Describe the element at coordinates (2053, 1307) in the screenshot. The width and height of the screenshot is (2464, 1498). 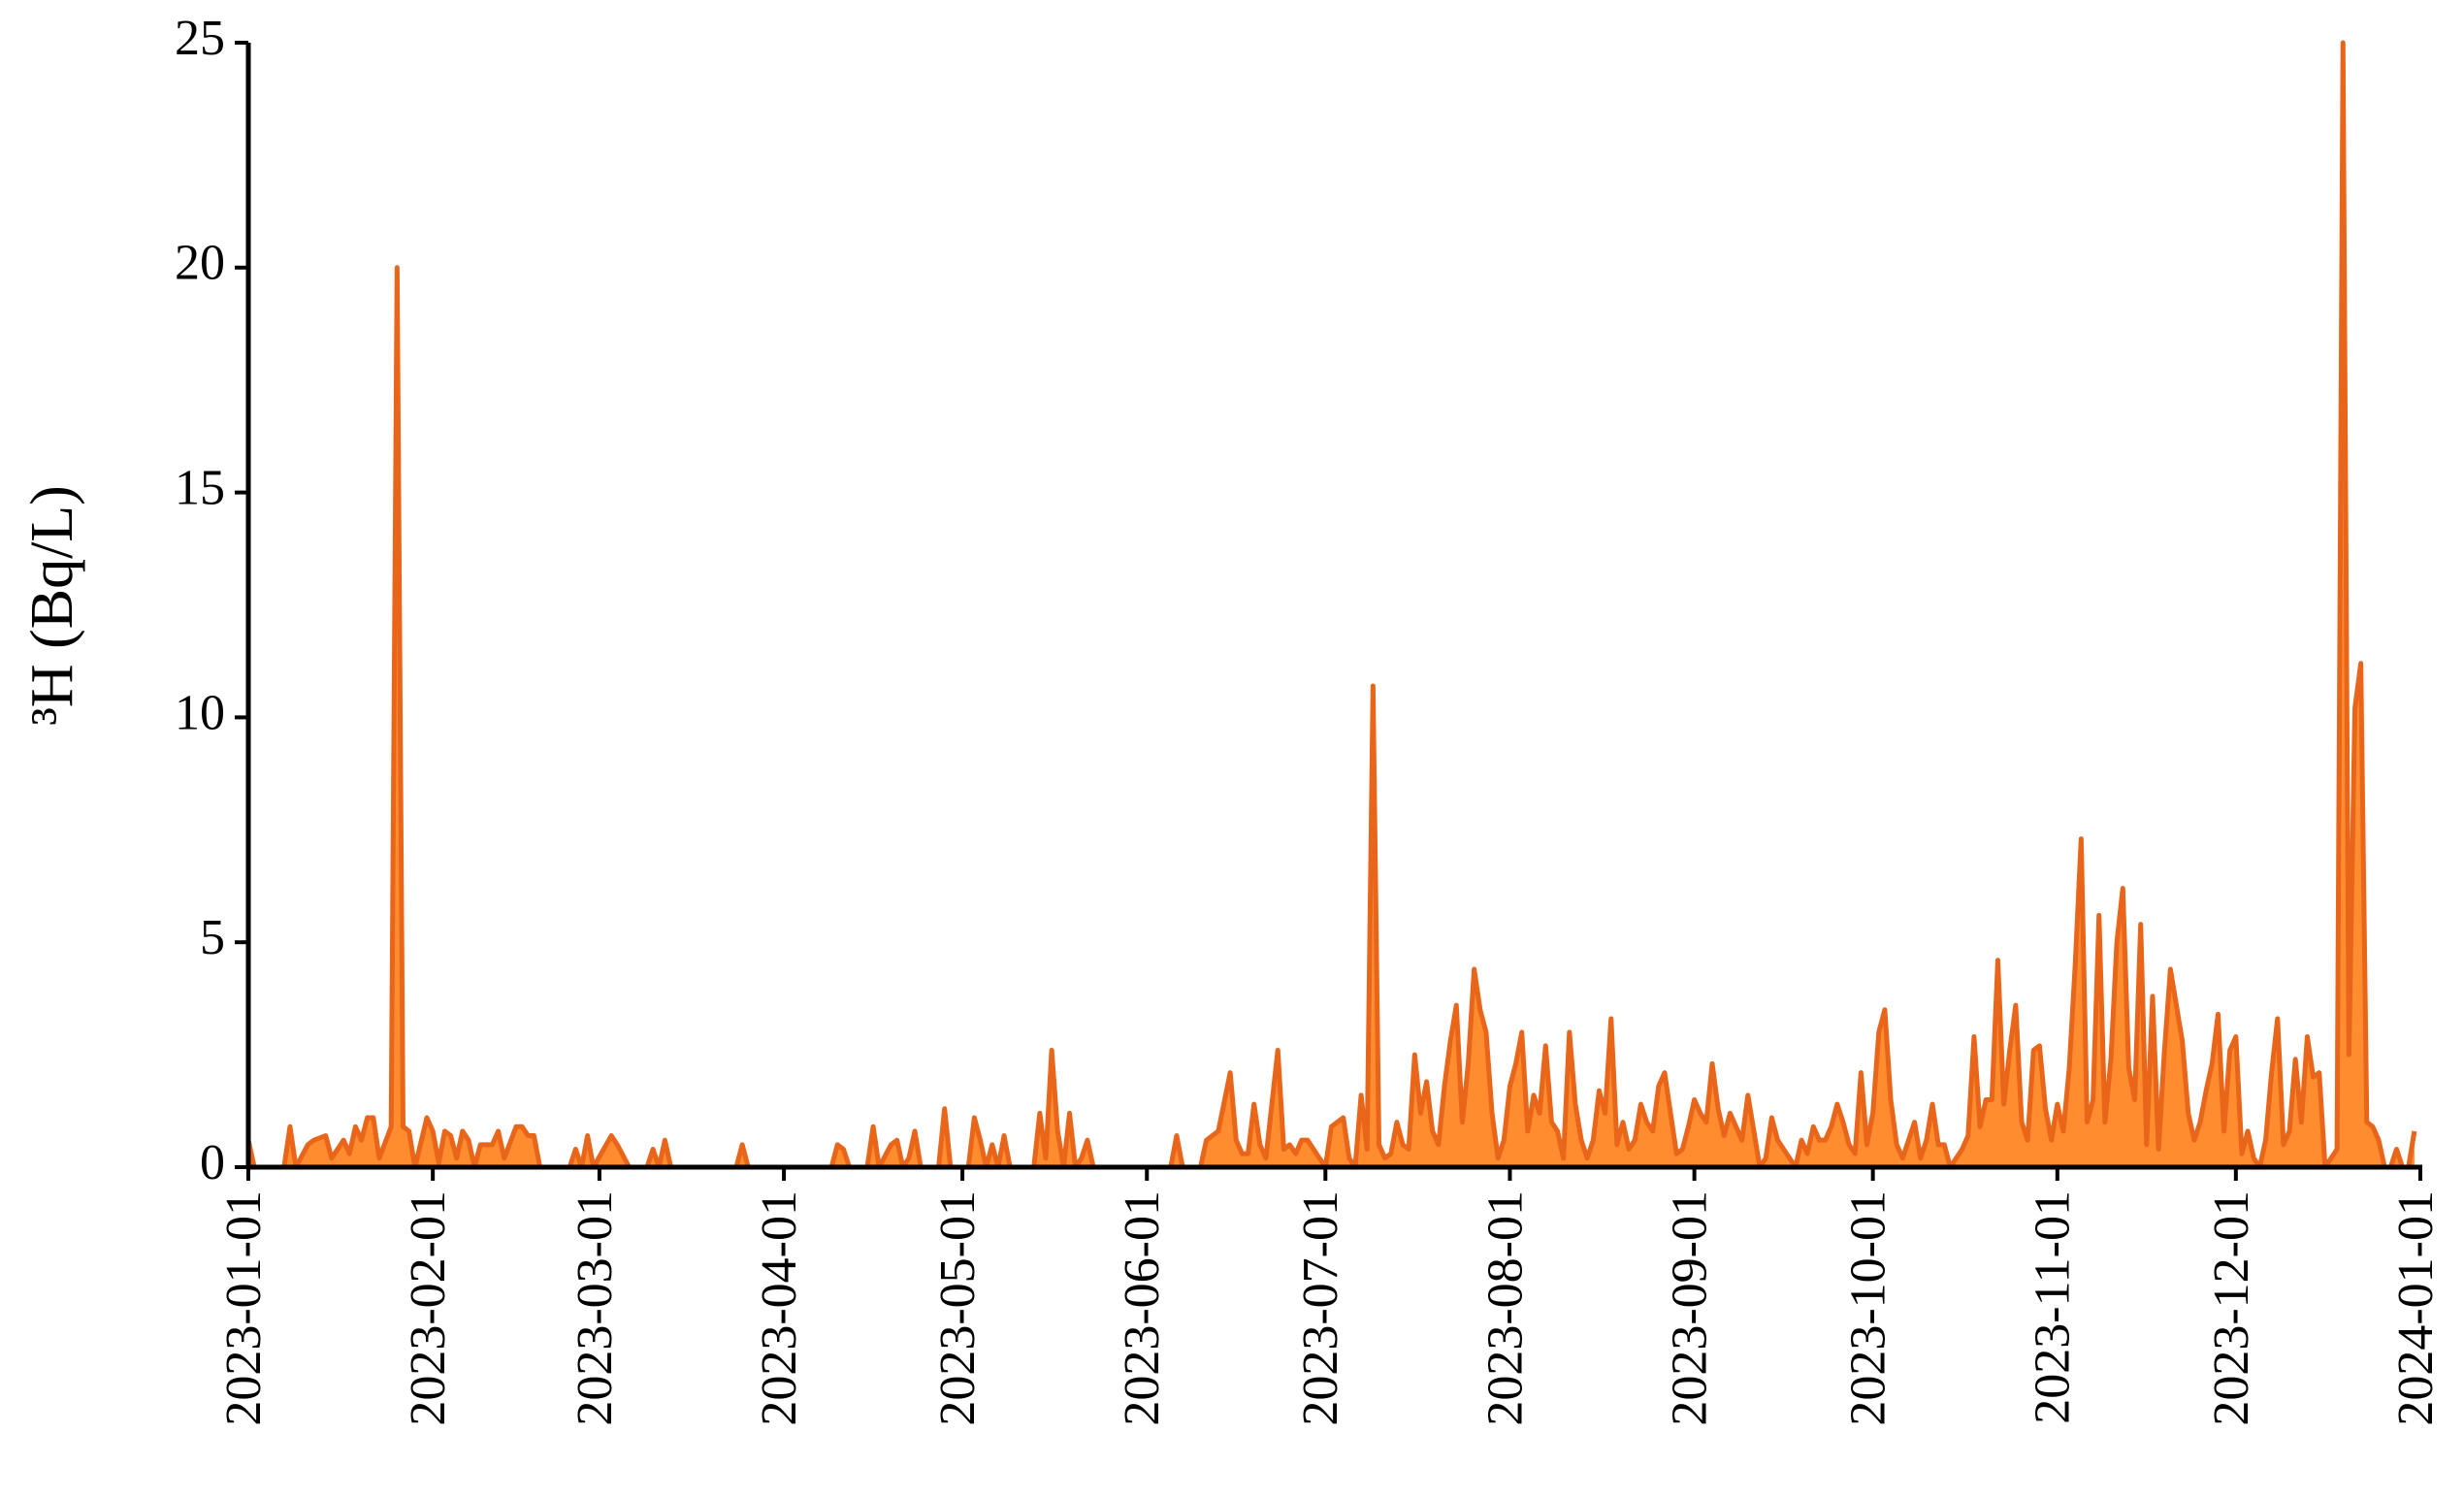
I see `x-tick-label: 2023-11-01` at that location.